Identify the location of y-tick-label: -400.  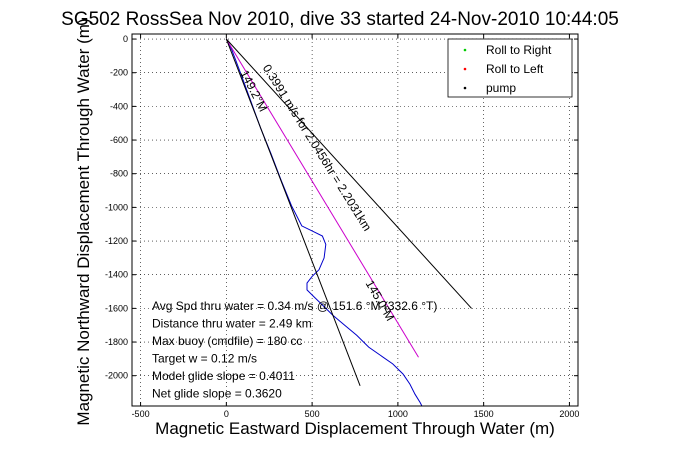
(119, 106).